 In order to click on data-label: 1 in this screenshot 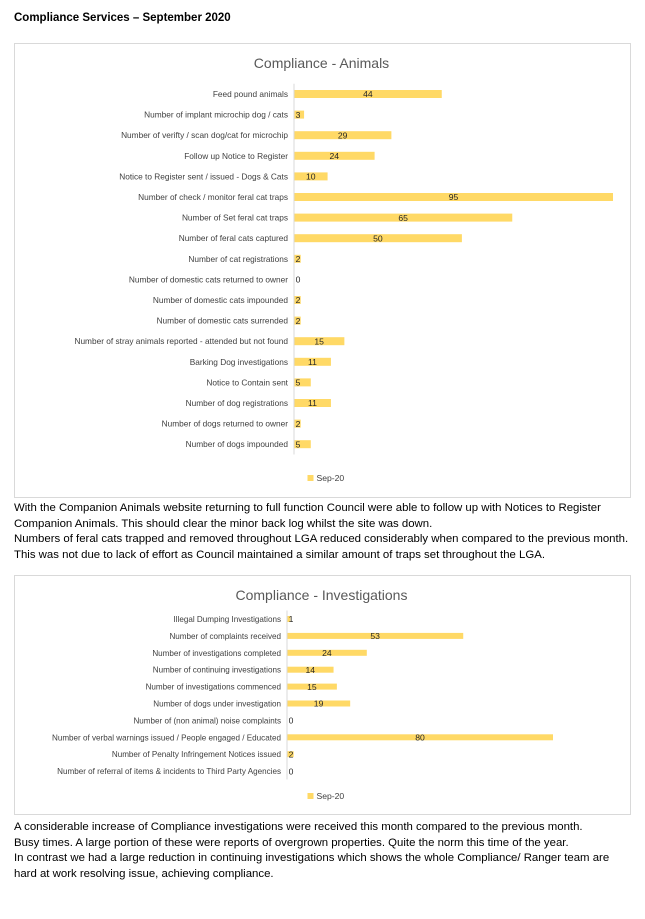, I will do `click(291, 619)`.